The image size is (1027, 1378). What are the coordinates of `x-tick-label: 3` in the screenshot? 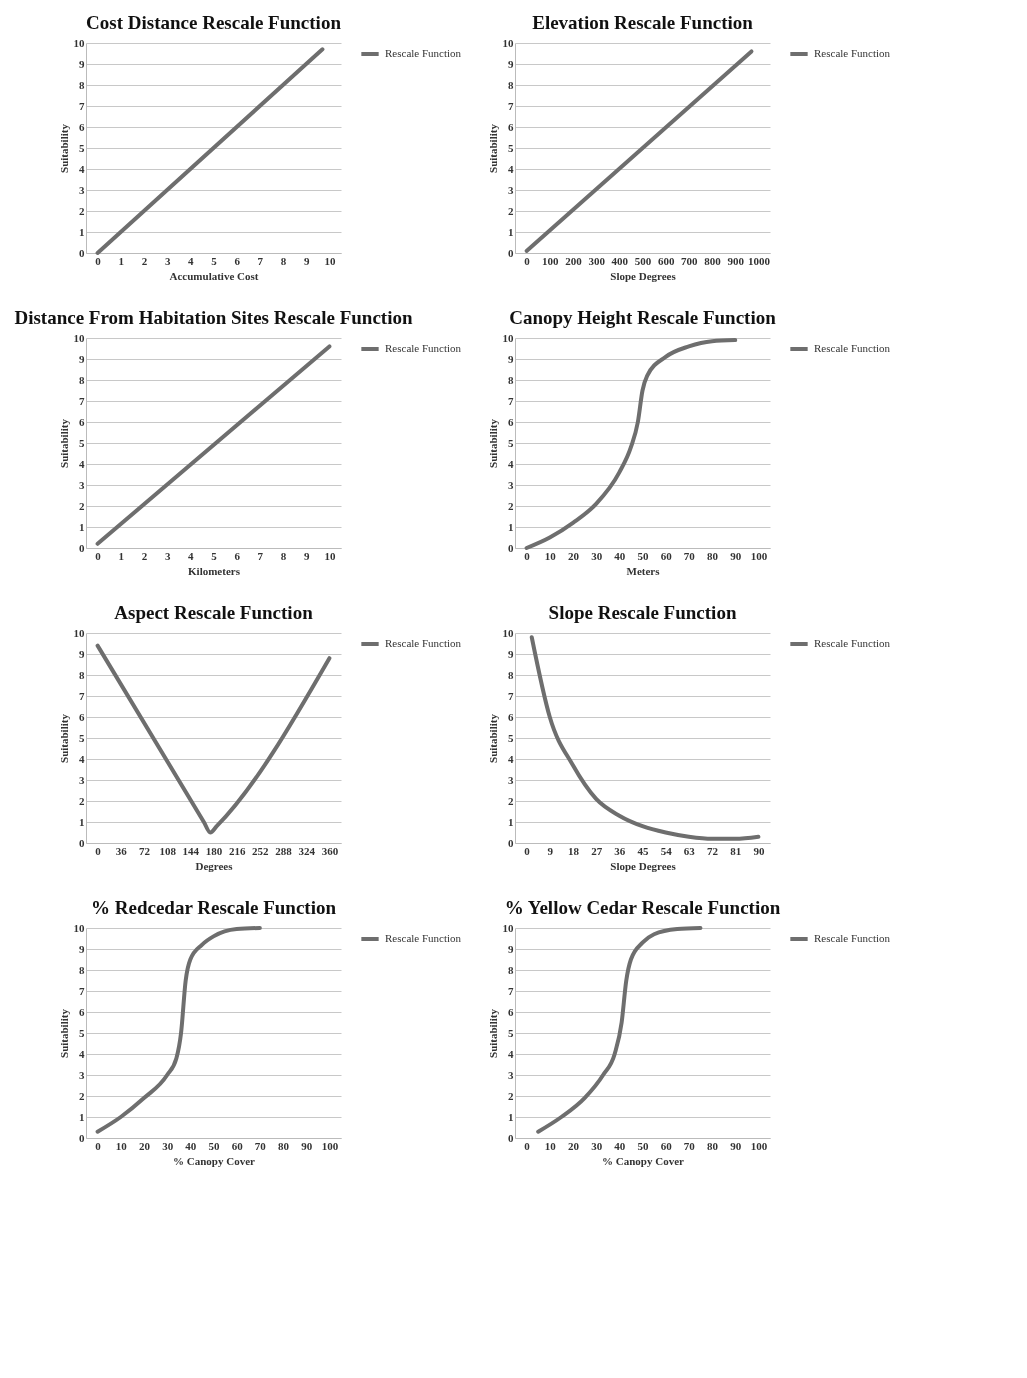 It's located at (167, 555).